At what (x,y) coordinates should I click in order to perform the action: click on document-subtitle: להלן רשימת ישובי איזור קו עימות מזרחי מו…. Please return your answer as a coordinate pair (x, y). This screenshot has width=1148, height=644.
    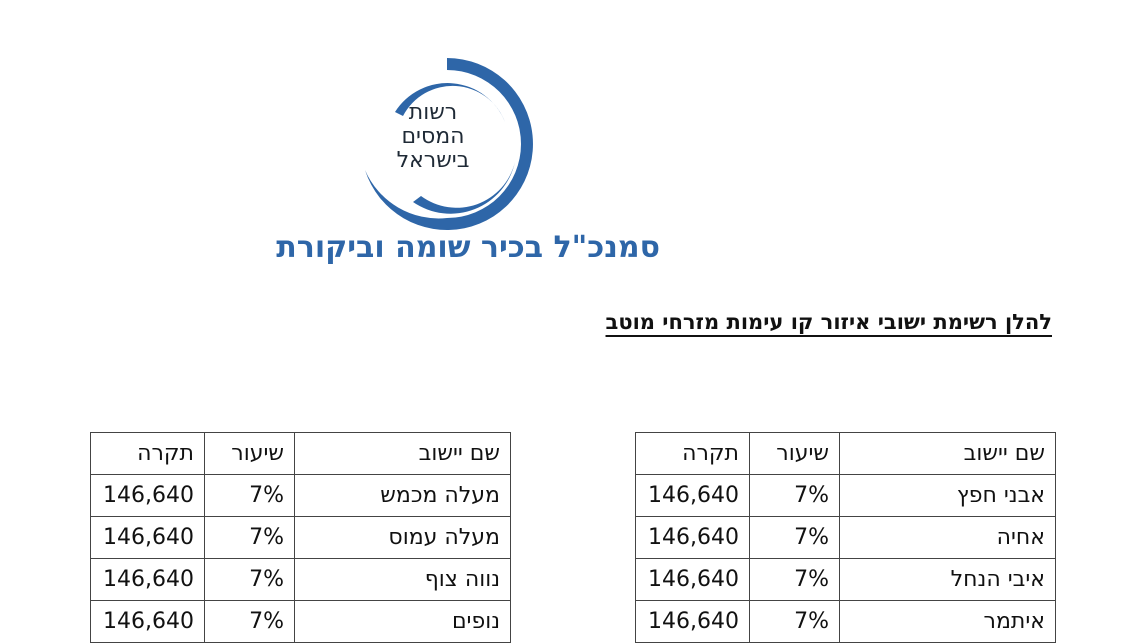
    Looking at the image, I should click on (776, 322).